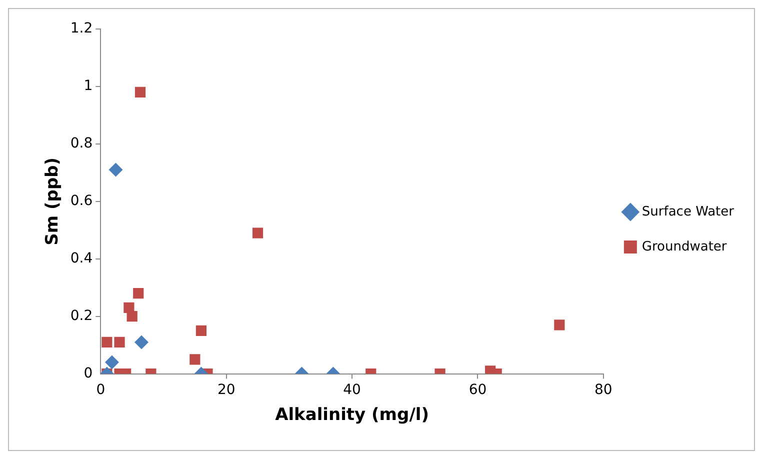 This screenshot has height=461, width=765. Describe the element at coordinates (603, 390) in the screenshot. I see `x-tick-label: 80` at that location.